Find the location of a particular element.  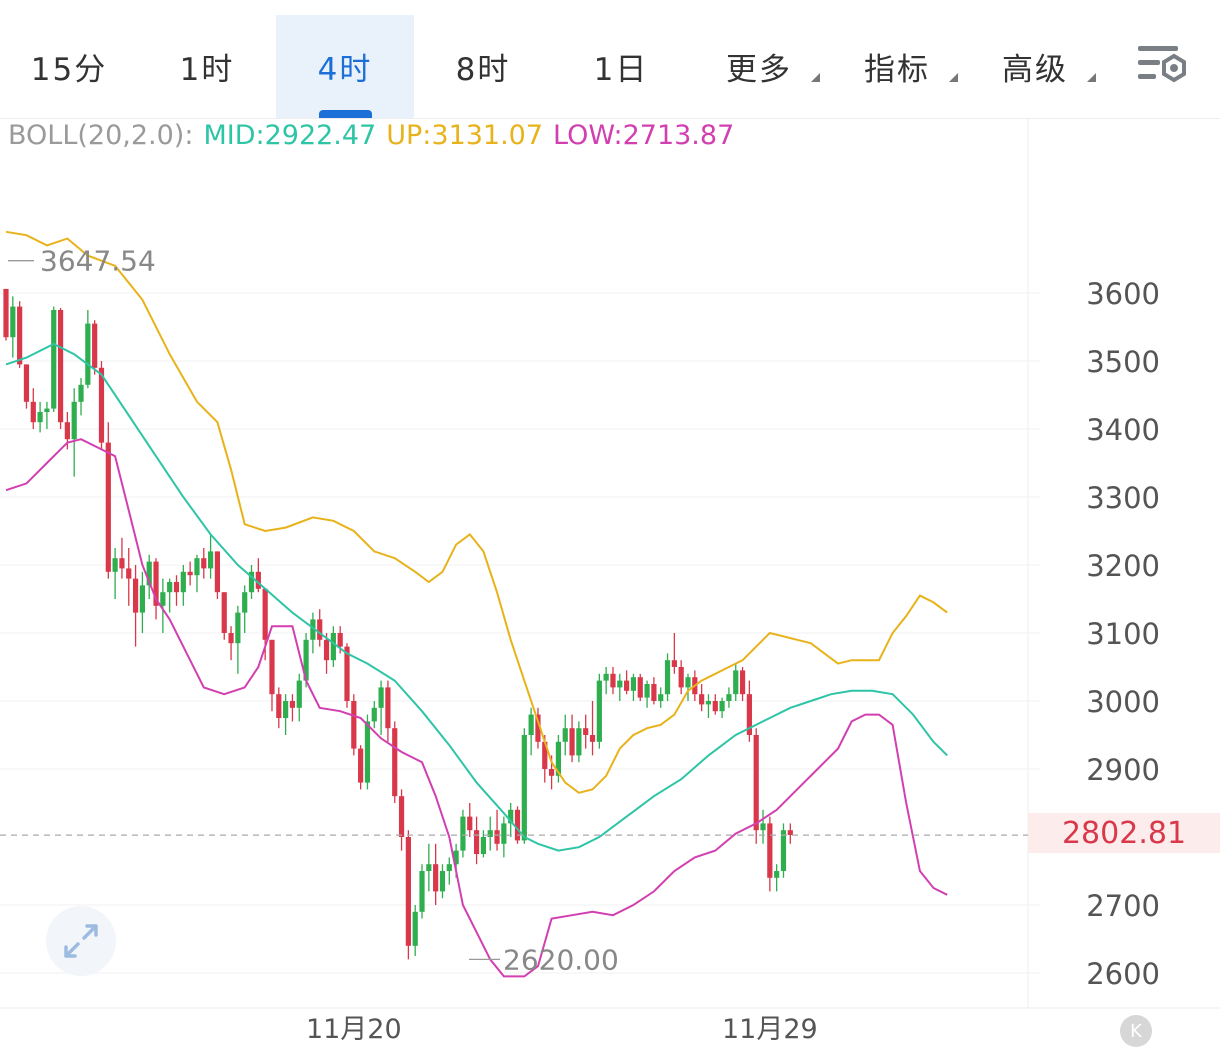

y-tick-label: 3000 is located at coordinates (1123, 702).